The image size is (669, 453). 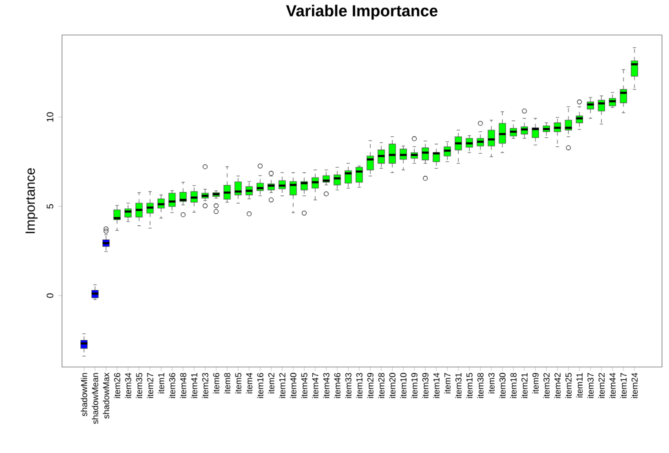 What do you see at coordinates (249, 383) in the screenshot?
I see `x-tick-label: item4` at bounding box center [249, 383].